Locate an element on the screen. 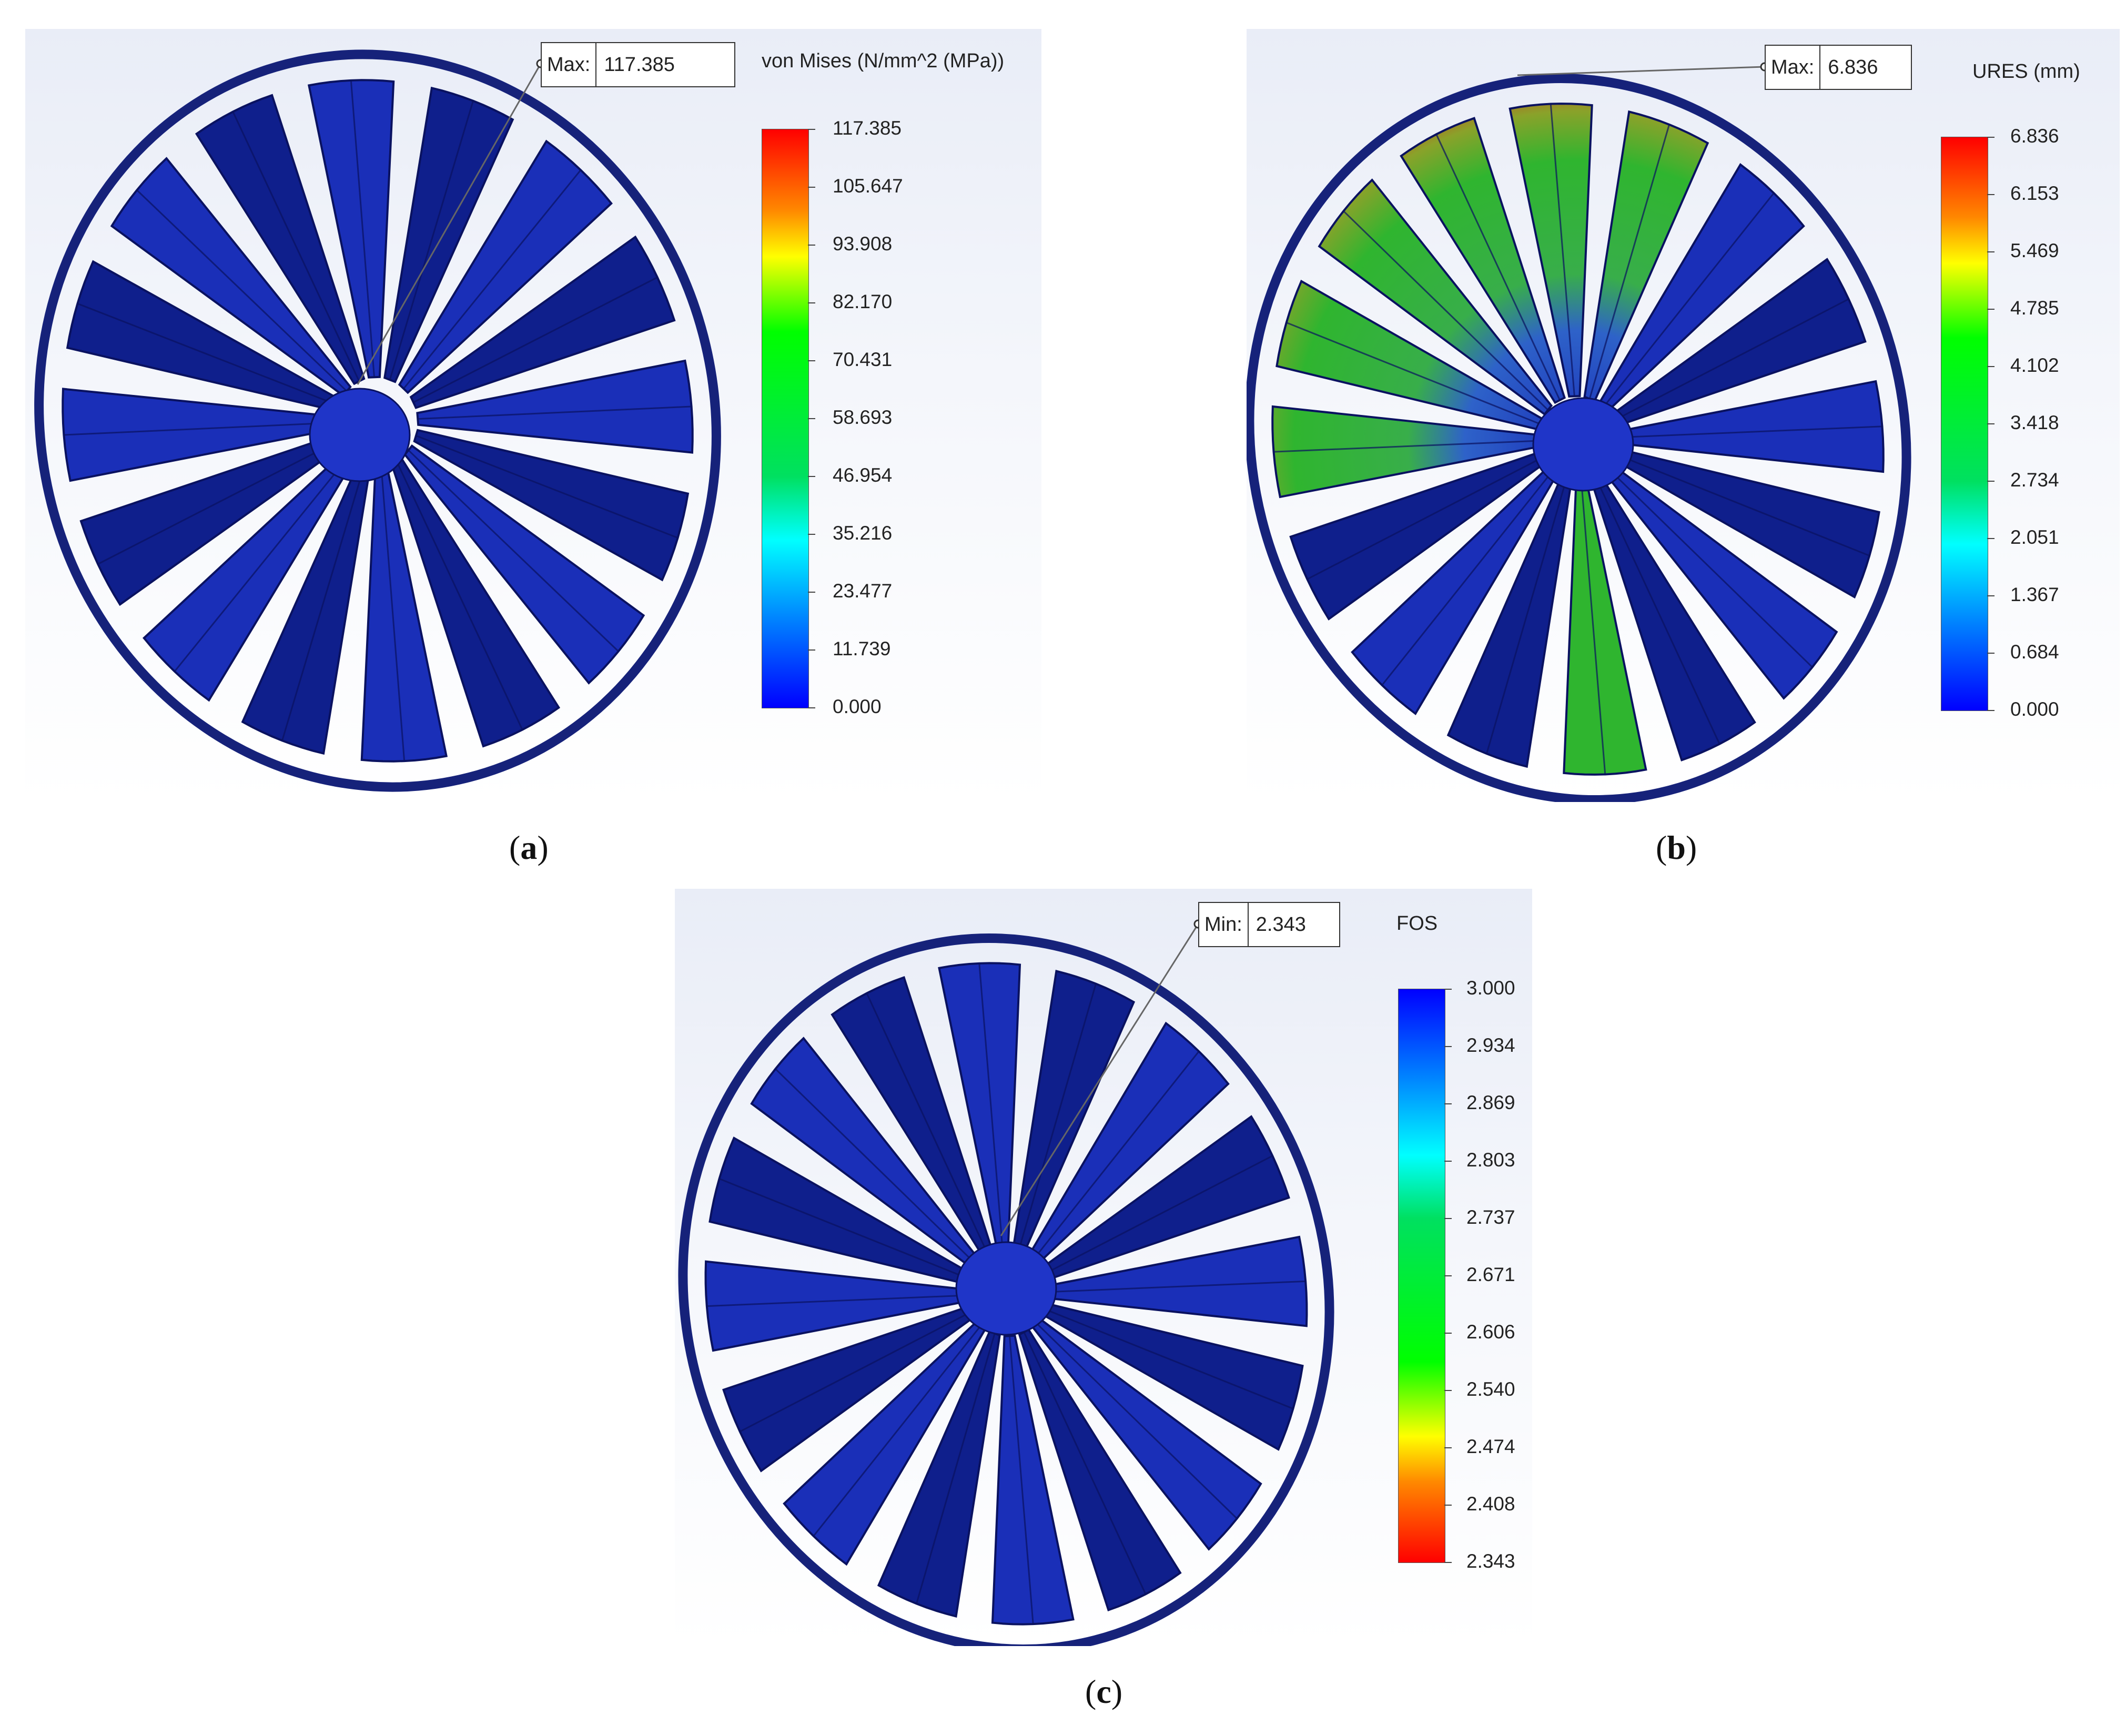 This screenshot has height=1736, width=2126. caption-b: (b) is located at coordinates (1676, 847).